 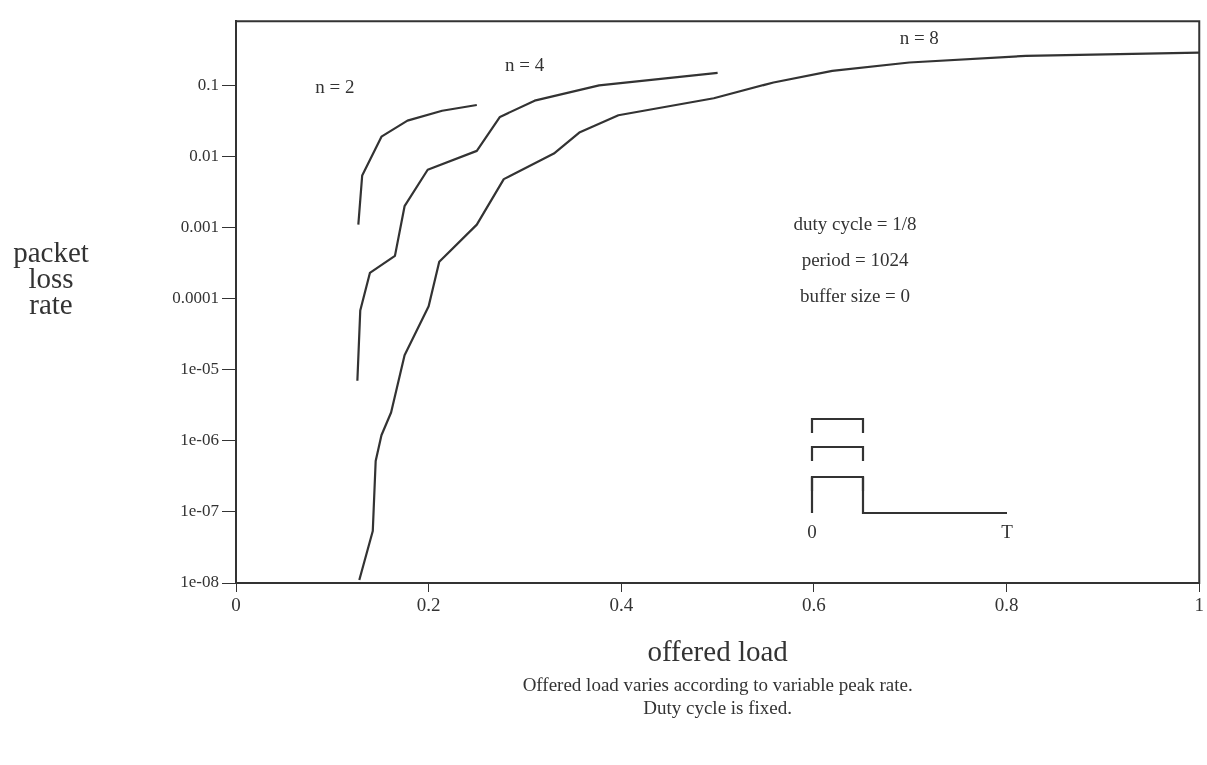 I want to click on annotation: buffer size = 0, so click(x=855, y=295).